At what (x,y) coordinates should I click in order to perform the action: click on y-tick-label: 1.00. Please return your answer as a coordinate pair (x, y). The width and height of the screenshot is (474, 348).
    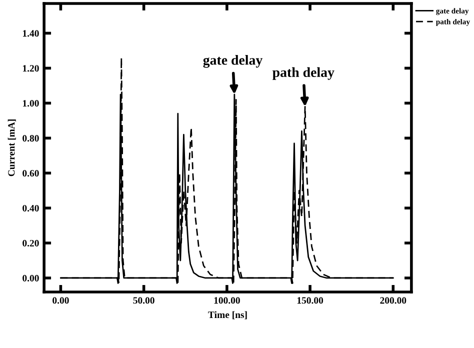
    Looking at the image, I should click on (30, 103).